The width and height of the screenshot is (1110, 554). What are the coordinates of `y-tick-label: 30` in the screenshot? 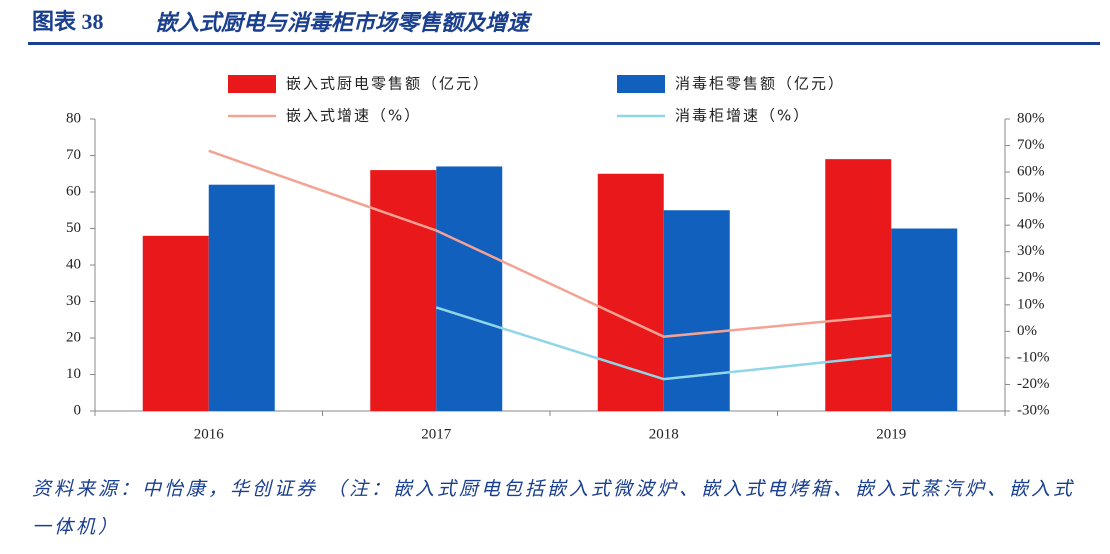 It's located at (73, 301).